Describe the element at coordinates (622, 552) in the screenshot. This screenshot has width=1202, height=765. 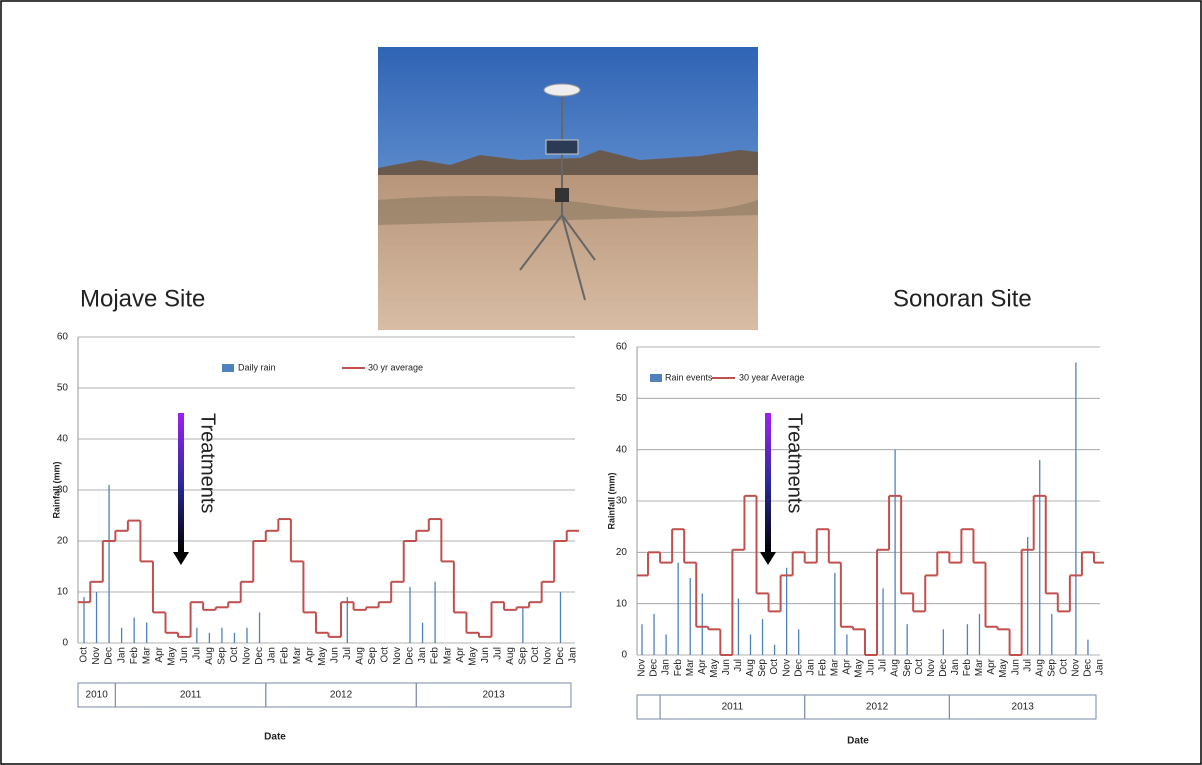
I see `y-tick-label: 20` at that location.